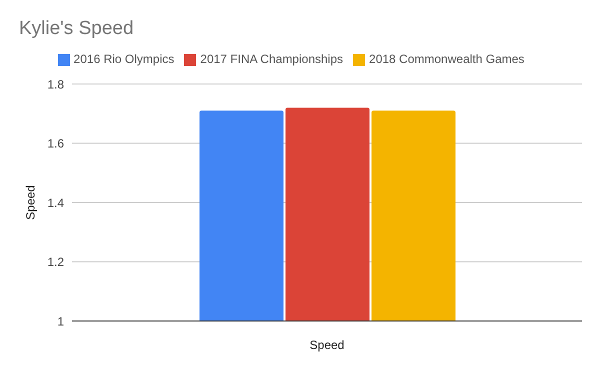 This screenshot has width=600, height=371. What do you see at coordinates (327, 345) in the screenshot?
I see `x-axis-title: Speed` at bounding box center [327, 345].